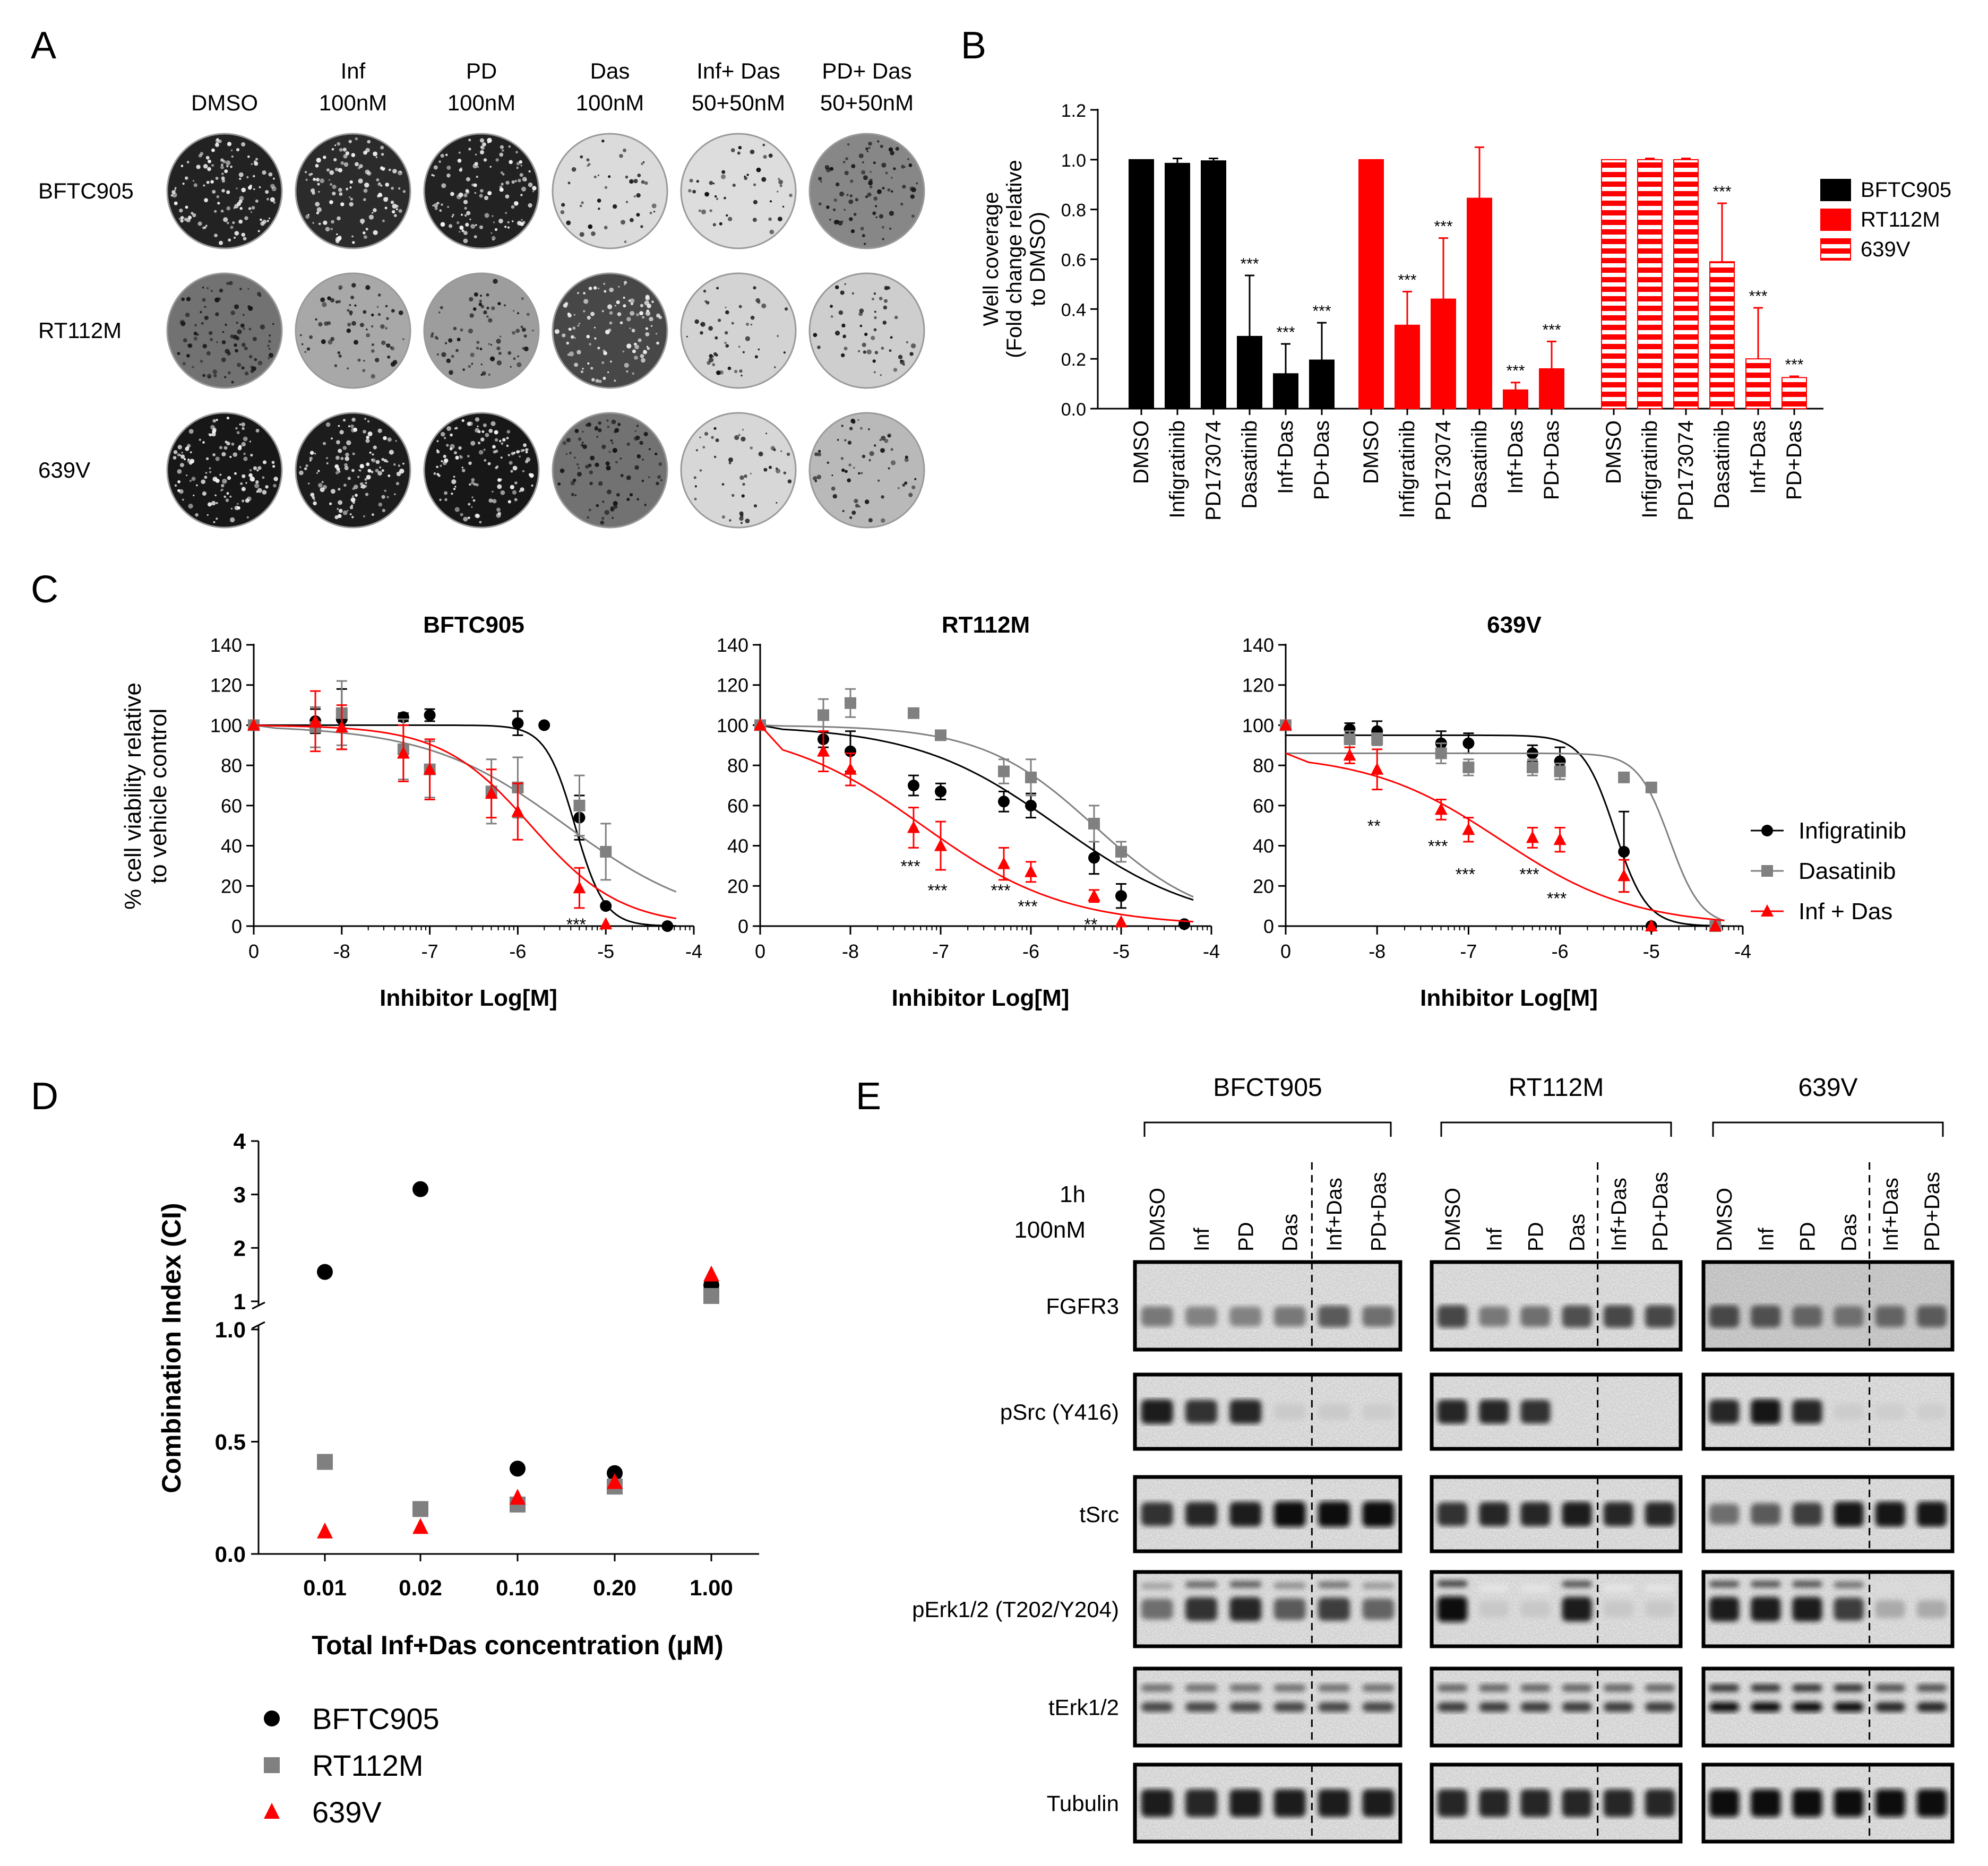 The height and width of the screenshot is (1866, 1988). I want to click on c-fit-curve, so click(1505, 837).